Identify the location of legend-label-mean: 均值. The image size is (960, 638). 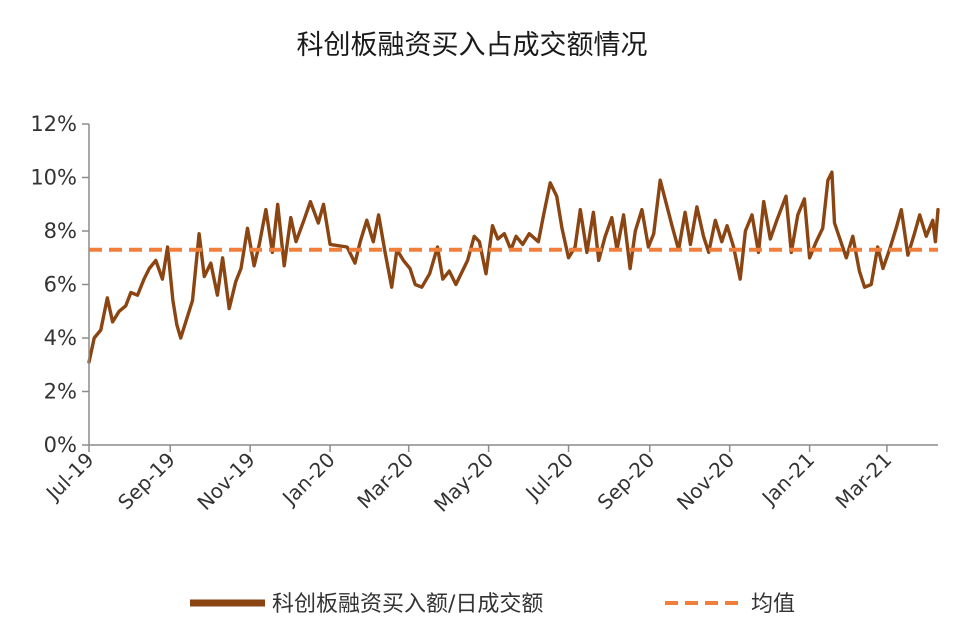
(773, 604).